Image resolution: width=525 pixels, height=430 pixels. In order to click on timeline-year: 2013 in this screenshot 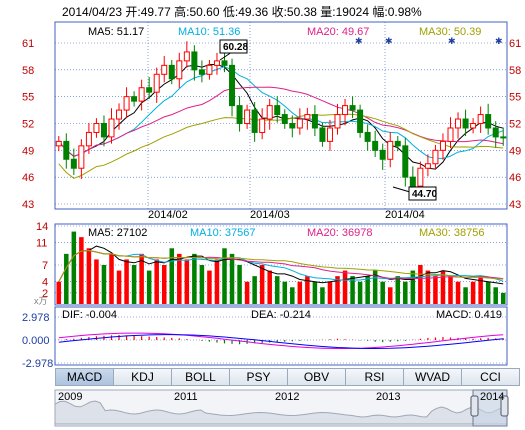, I will do `click(388, 397)`.